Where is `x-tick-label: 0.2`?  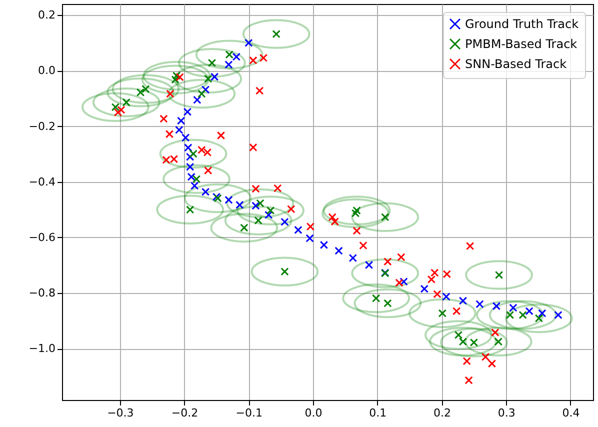 x-tick-label: 0.2 is located at coordinates (442, 413).